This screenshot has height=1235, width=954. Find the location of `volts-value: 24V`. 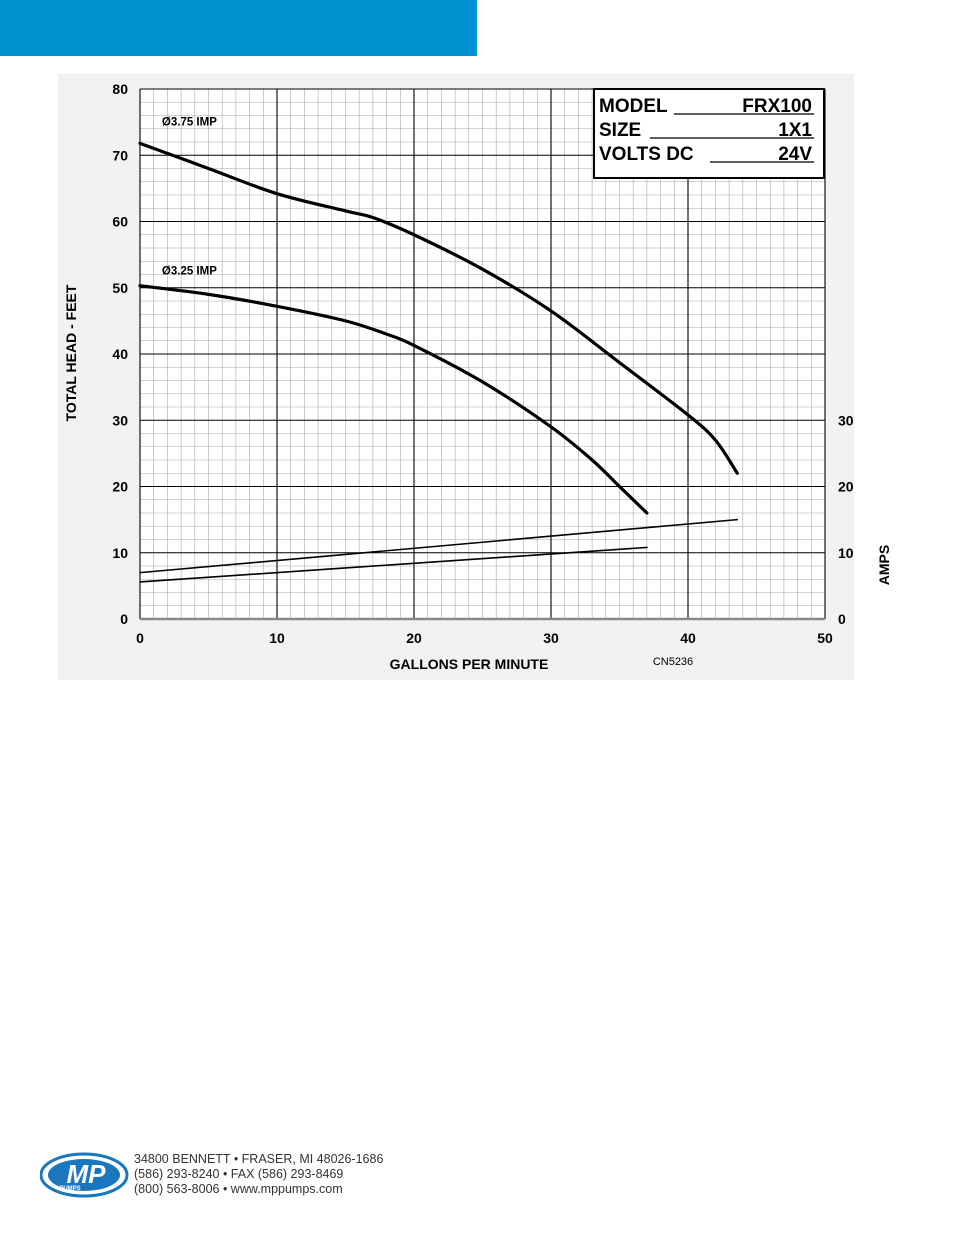

volts-value: 24V is located at coordinates (795, 154).